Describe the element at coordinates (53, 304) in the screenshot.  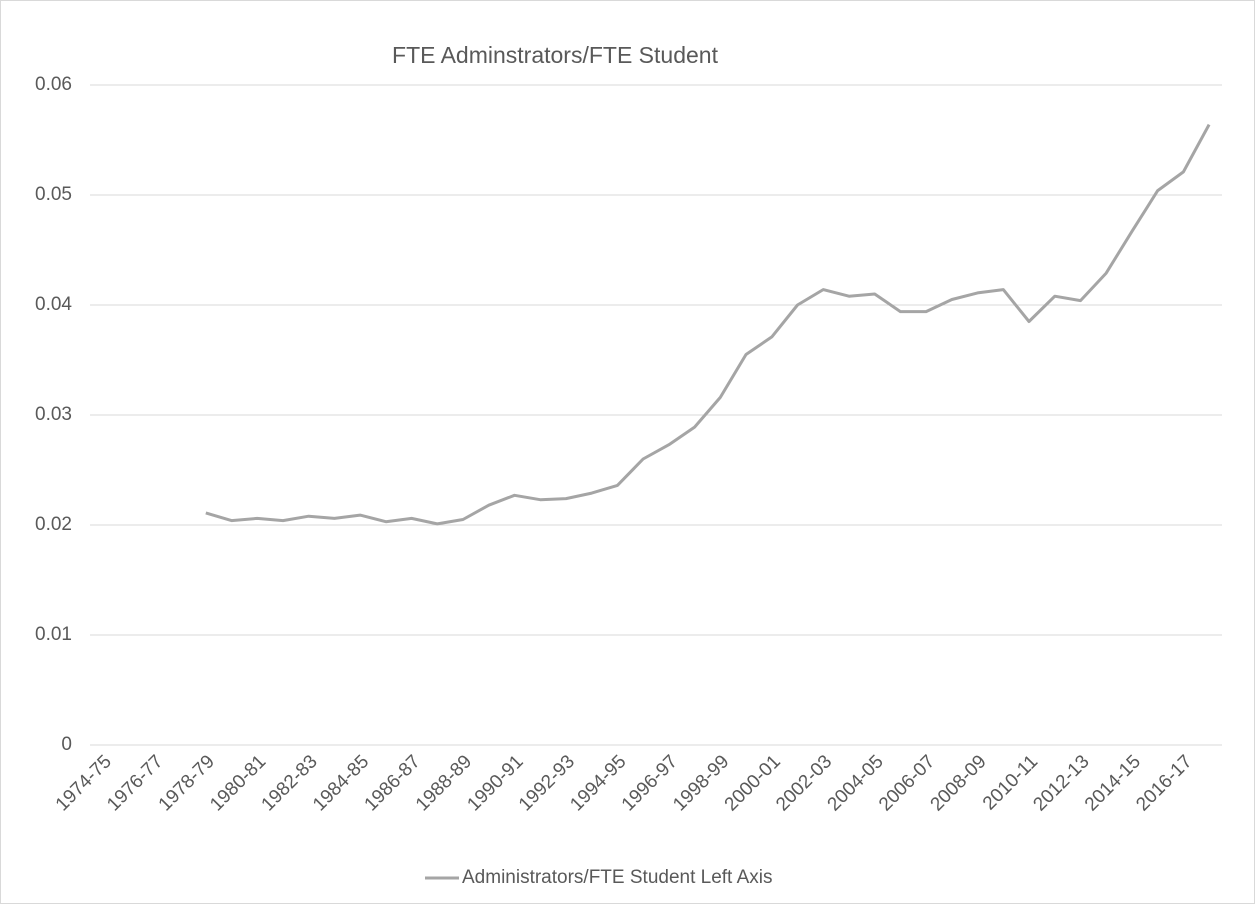
I see `y-tick-label: 0.04` at that location.